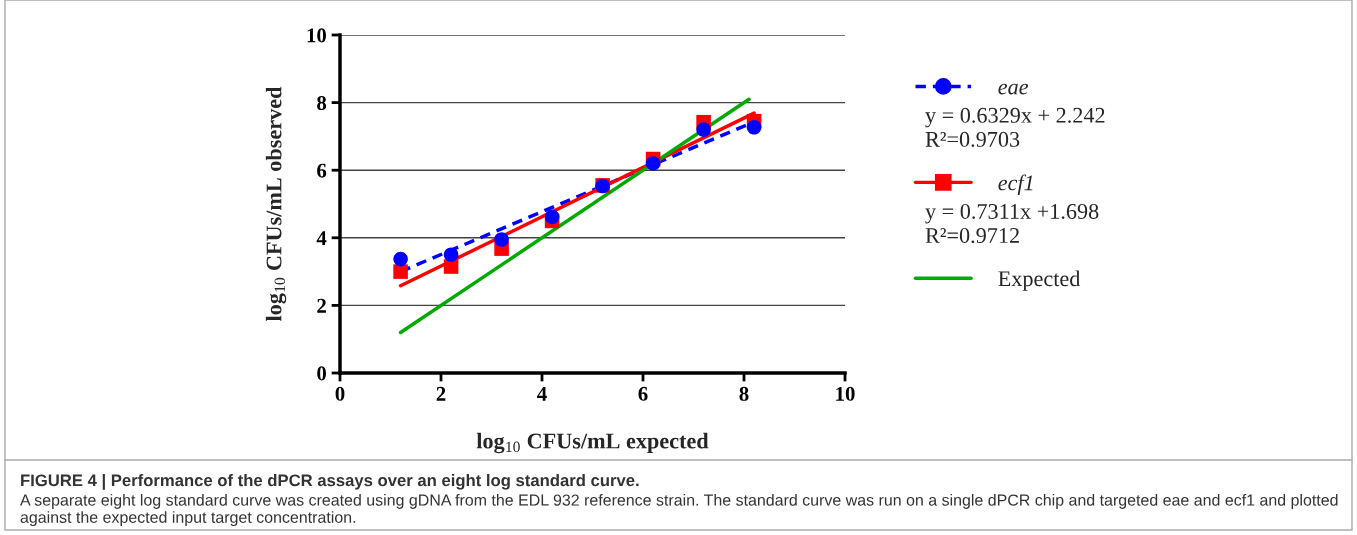  What do you see at coordinates (330, 482) in the screenshot?
I see `text: FIGURE 4 | Performance of the dPCR assays over an eight log standard curve.` at bounding box center [330, 482].